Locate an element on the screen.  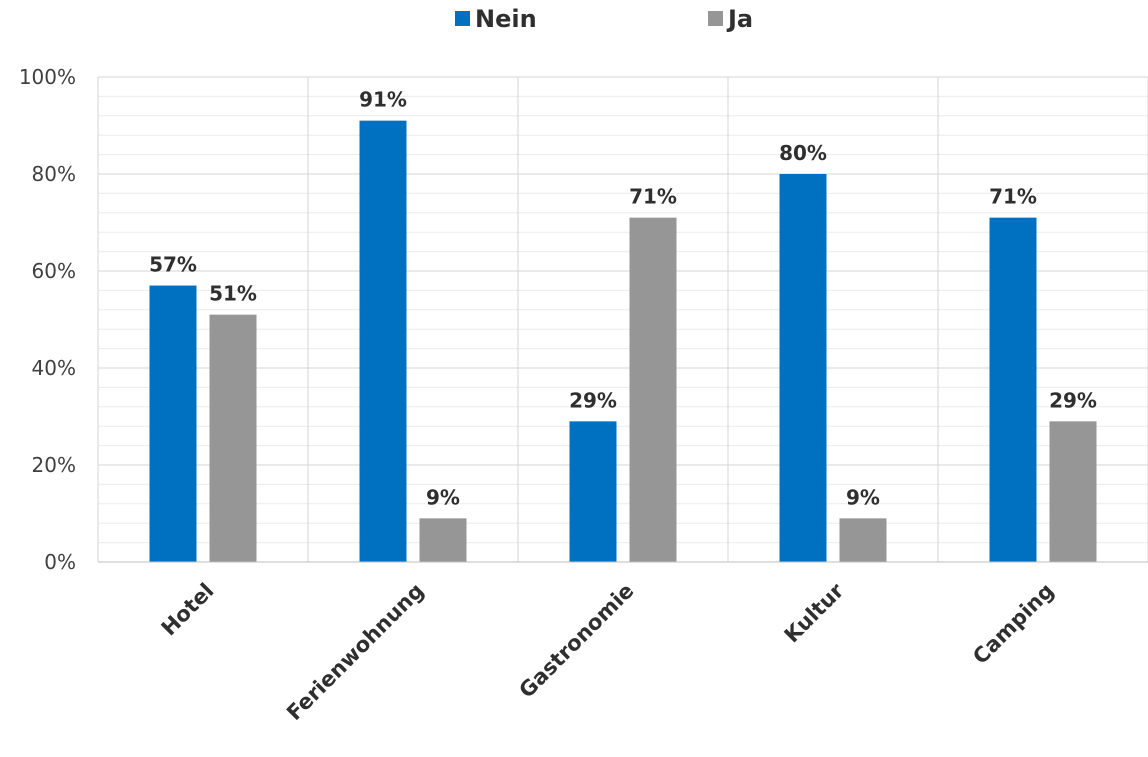
x-tick-label: Gastronomie is located at coordinates (576, 641).